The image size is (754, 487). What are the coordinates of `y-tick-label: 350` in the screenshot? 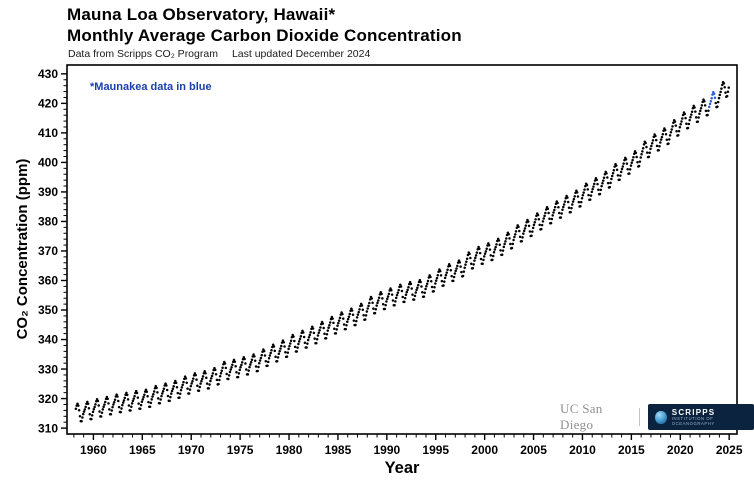 It's located at (48, 310).